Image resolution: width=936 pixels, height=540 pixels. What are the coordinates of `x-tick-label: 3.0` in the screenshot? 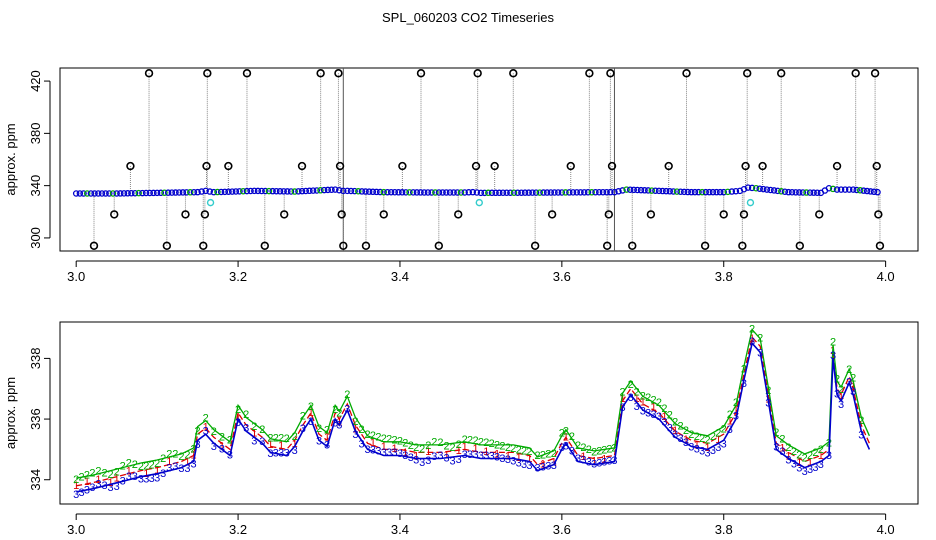 It's located at (76, 529).